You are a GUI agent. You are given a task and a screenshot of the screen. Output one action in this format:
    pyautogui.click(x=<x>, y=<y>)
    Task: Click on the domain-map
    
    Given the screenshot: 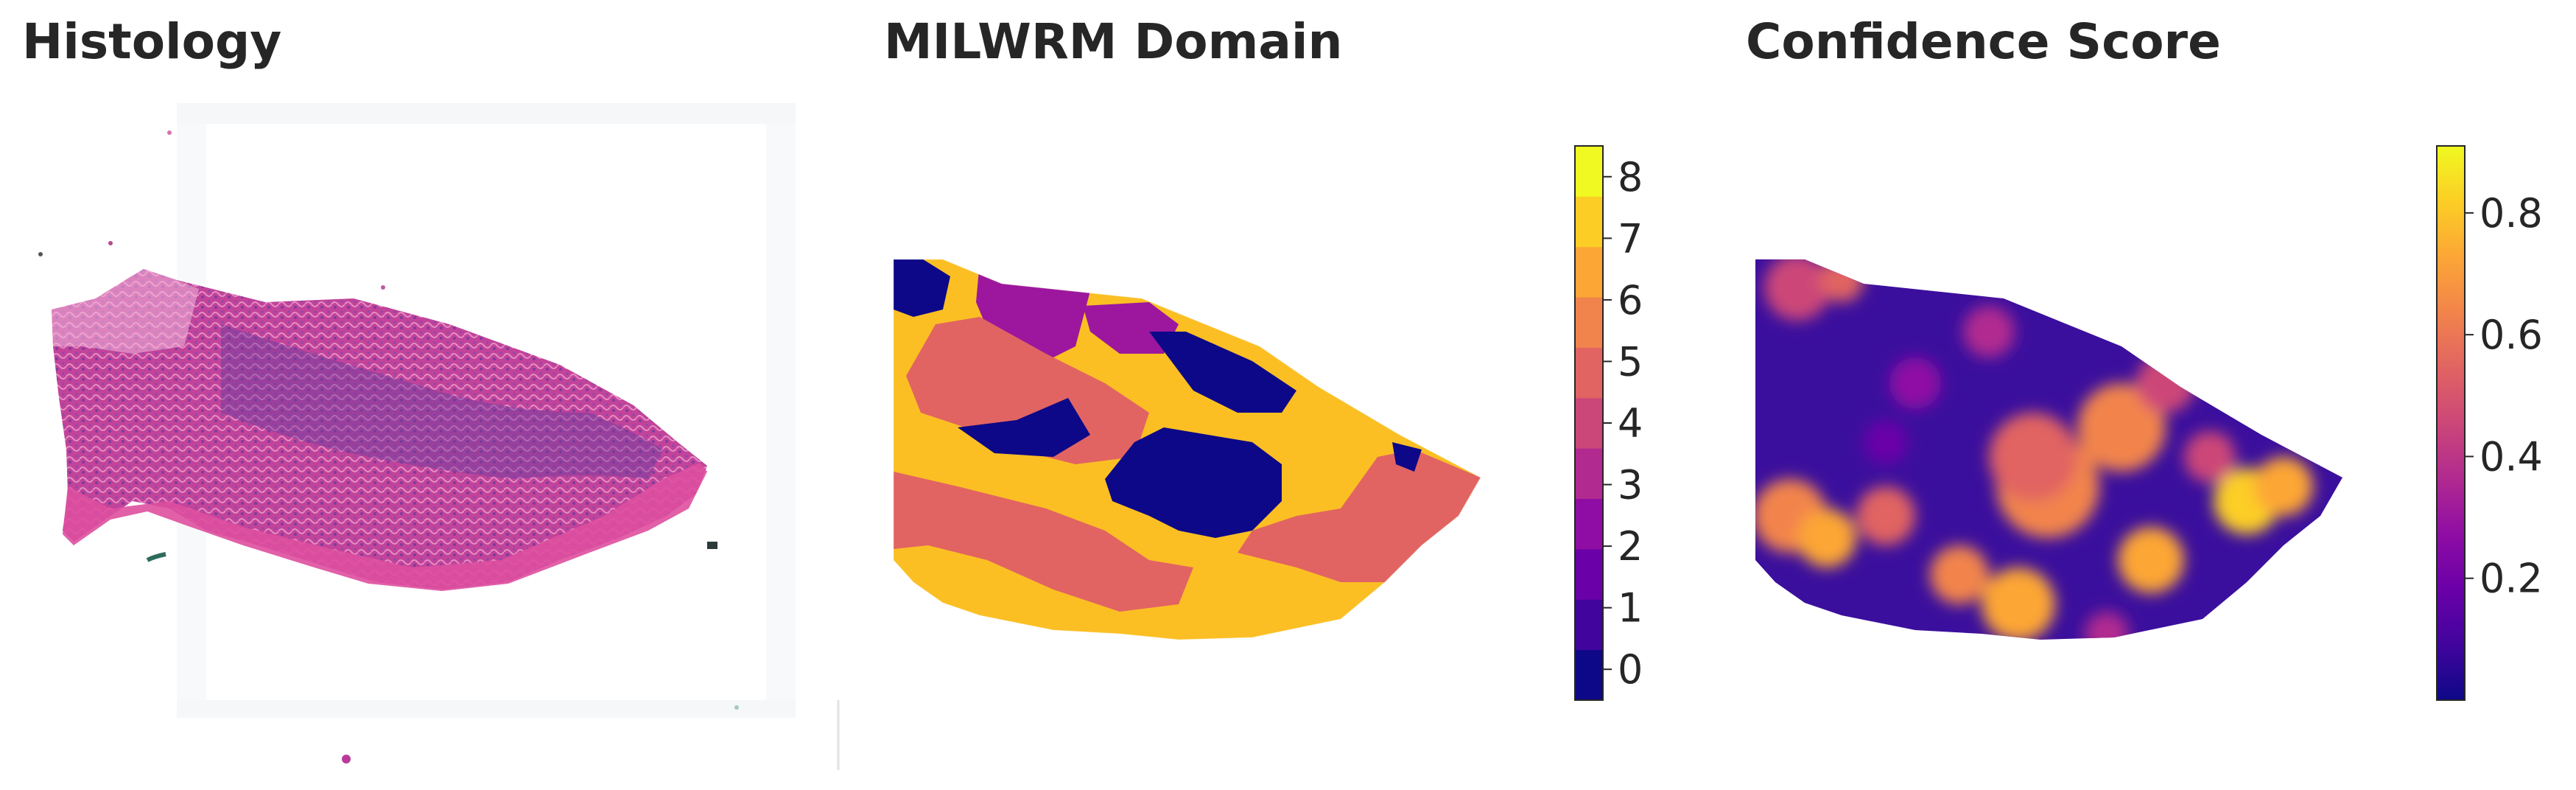 What is the action you would take?
    pyautogui.click(x=1187, y=449)
    